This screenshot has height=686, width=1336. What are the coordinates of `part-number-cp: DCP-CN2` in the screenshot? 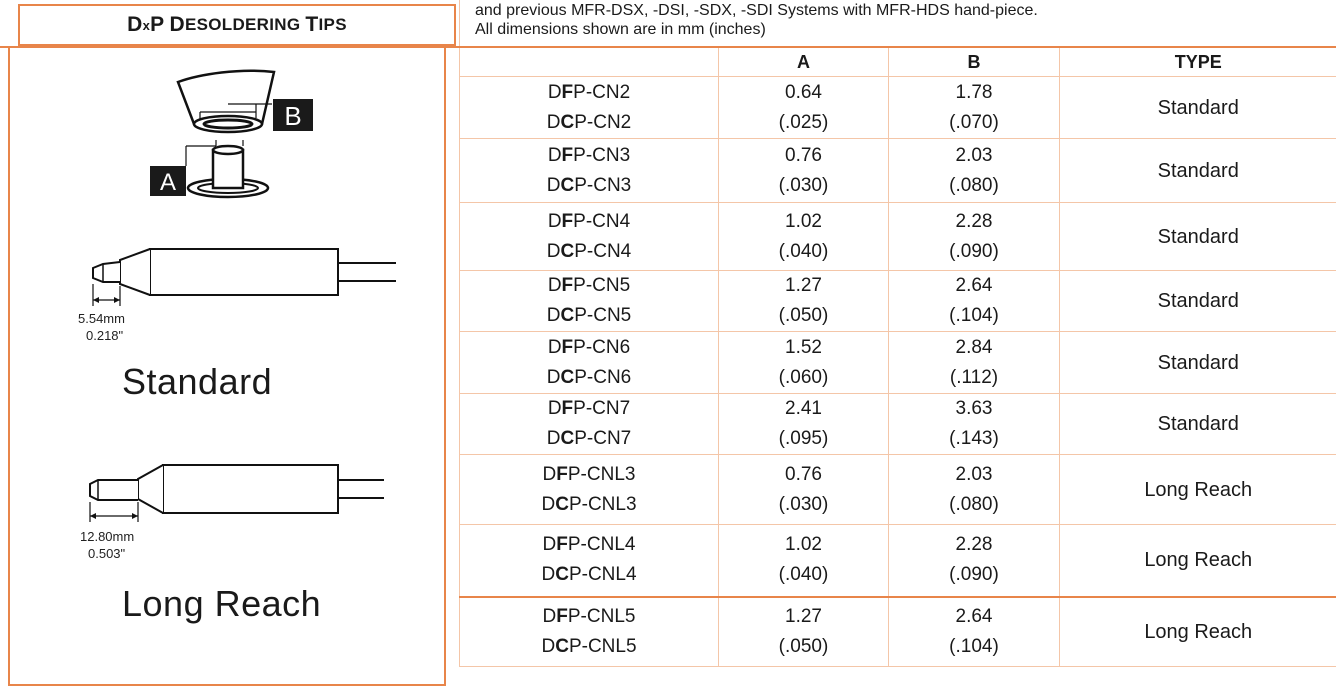 It's located at (589, 123).